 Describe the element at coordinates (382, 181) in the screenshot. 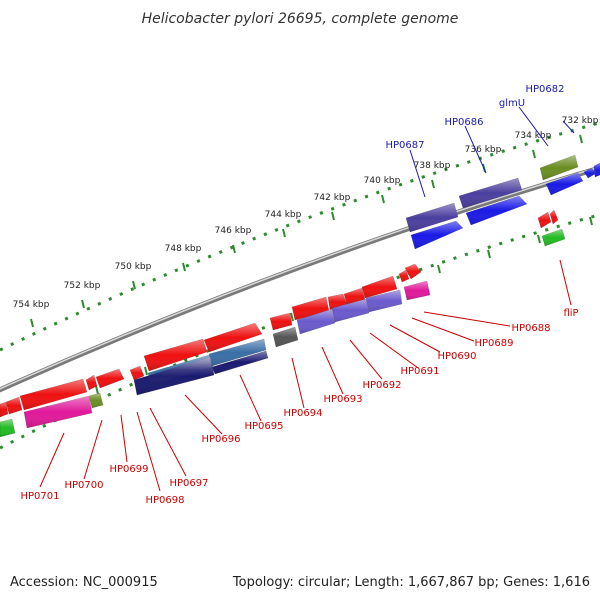

I see `tick-label: 740 kbp` at that location.